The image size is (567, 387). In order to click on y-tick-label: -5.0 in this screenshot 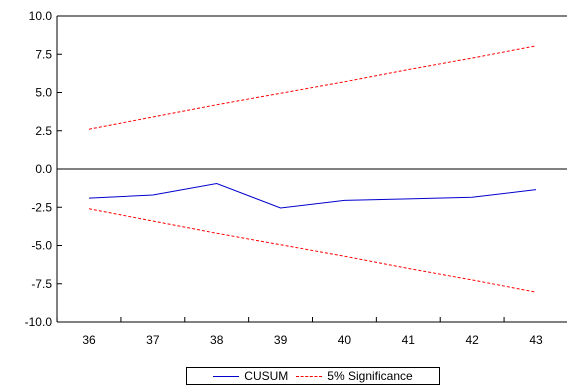, I will do `click(41, 246)`.